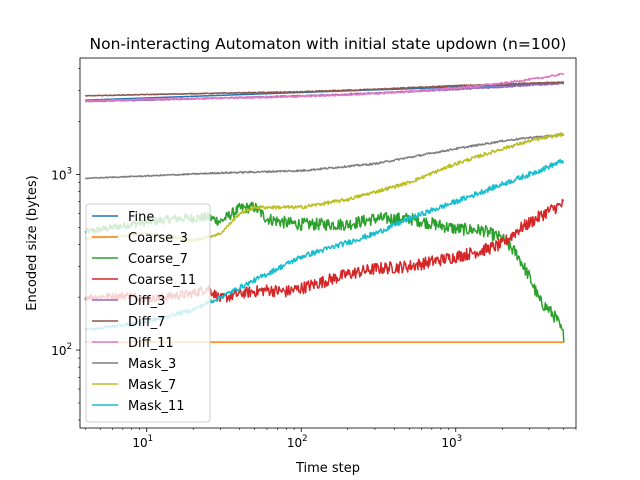 This screenshot has height=480, width=640. What do you see at coordinates (151, 343) in the screenshot?
I see `legend-label-diff-11: Diff_11` at bounding box center [151, 343].